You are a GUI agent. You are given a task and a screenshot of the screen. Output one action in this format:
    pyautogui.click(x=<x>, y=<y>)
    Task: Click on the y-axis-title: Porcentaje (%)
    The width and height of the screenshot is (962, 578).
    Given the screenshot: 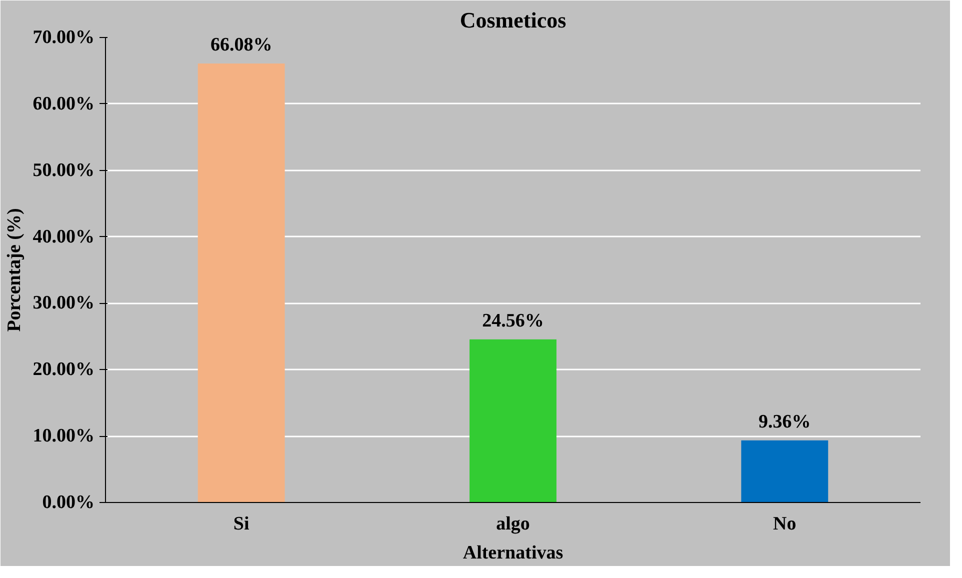 What is the action you would take?
    pyautogui.click(x=14, y=270)
    